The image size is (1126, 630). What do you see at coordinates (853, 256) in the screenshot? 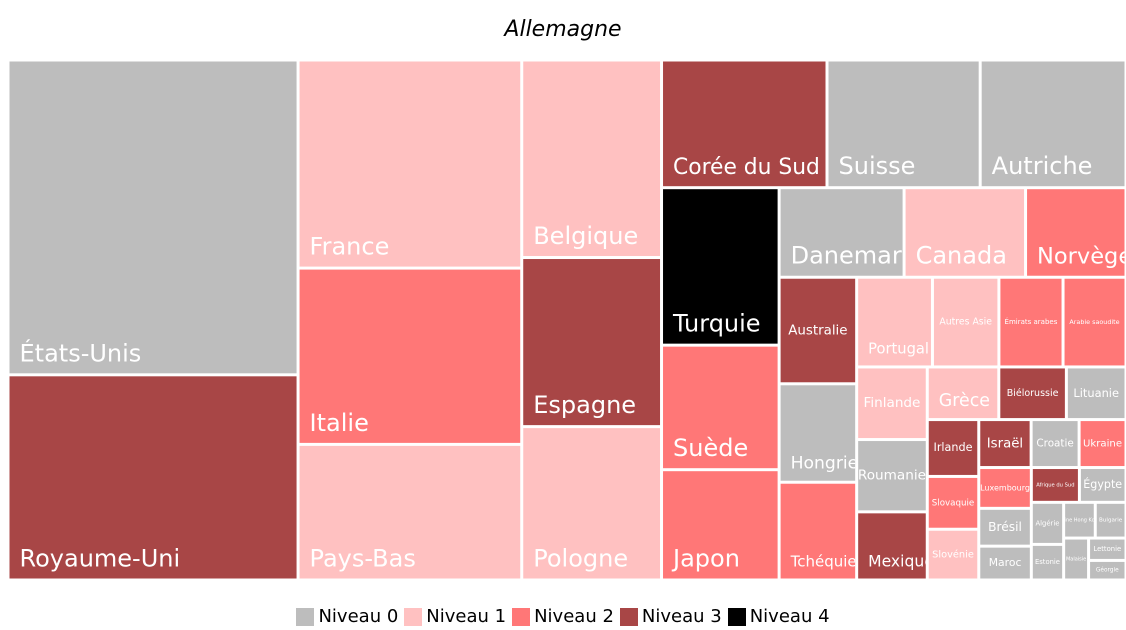
I see `tile-label: Danemark` at bounding box center [853, 256].